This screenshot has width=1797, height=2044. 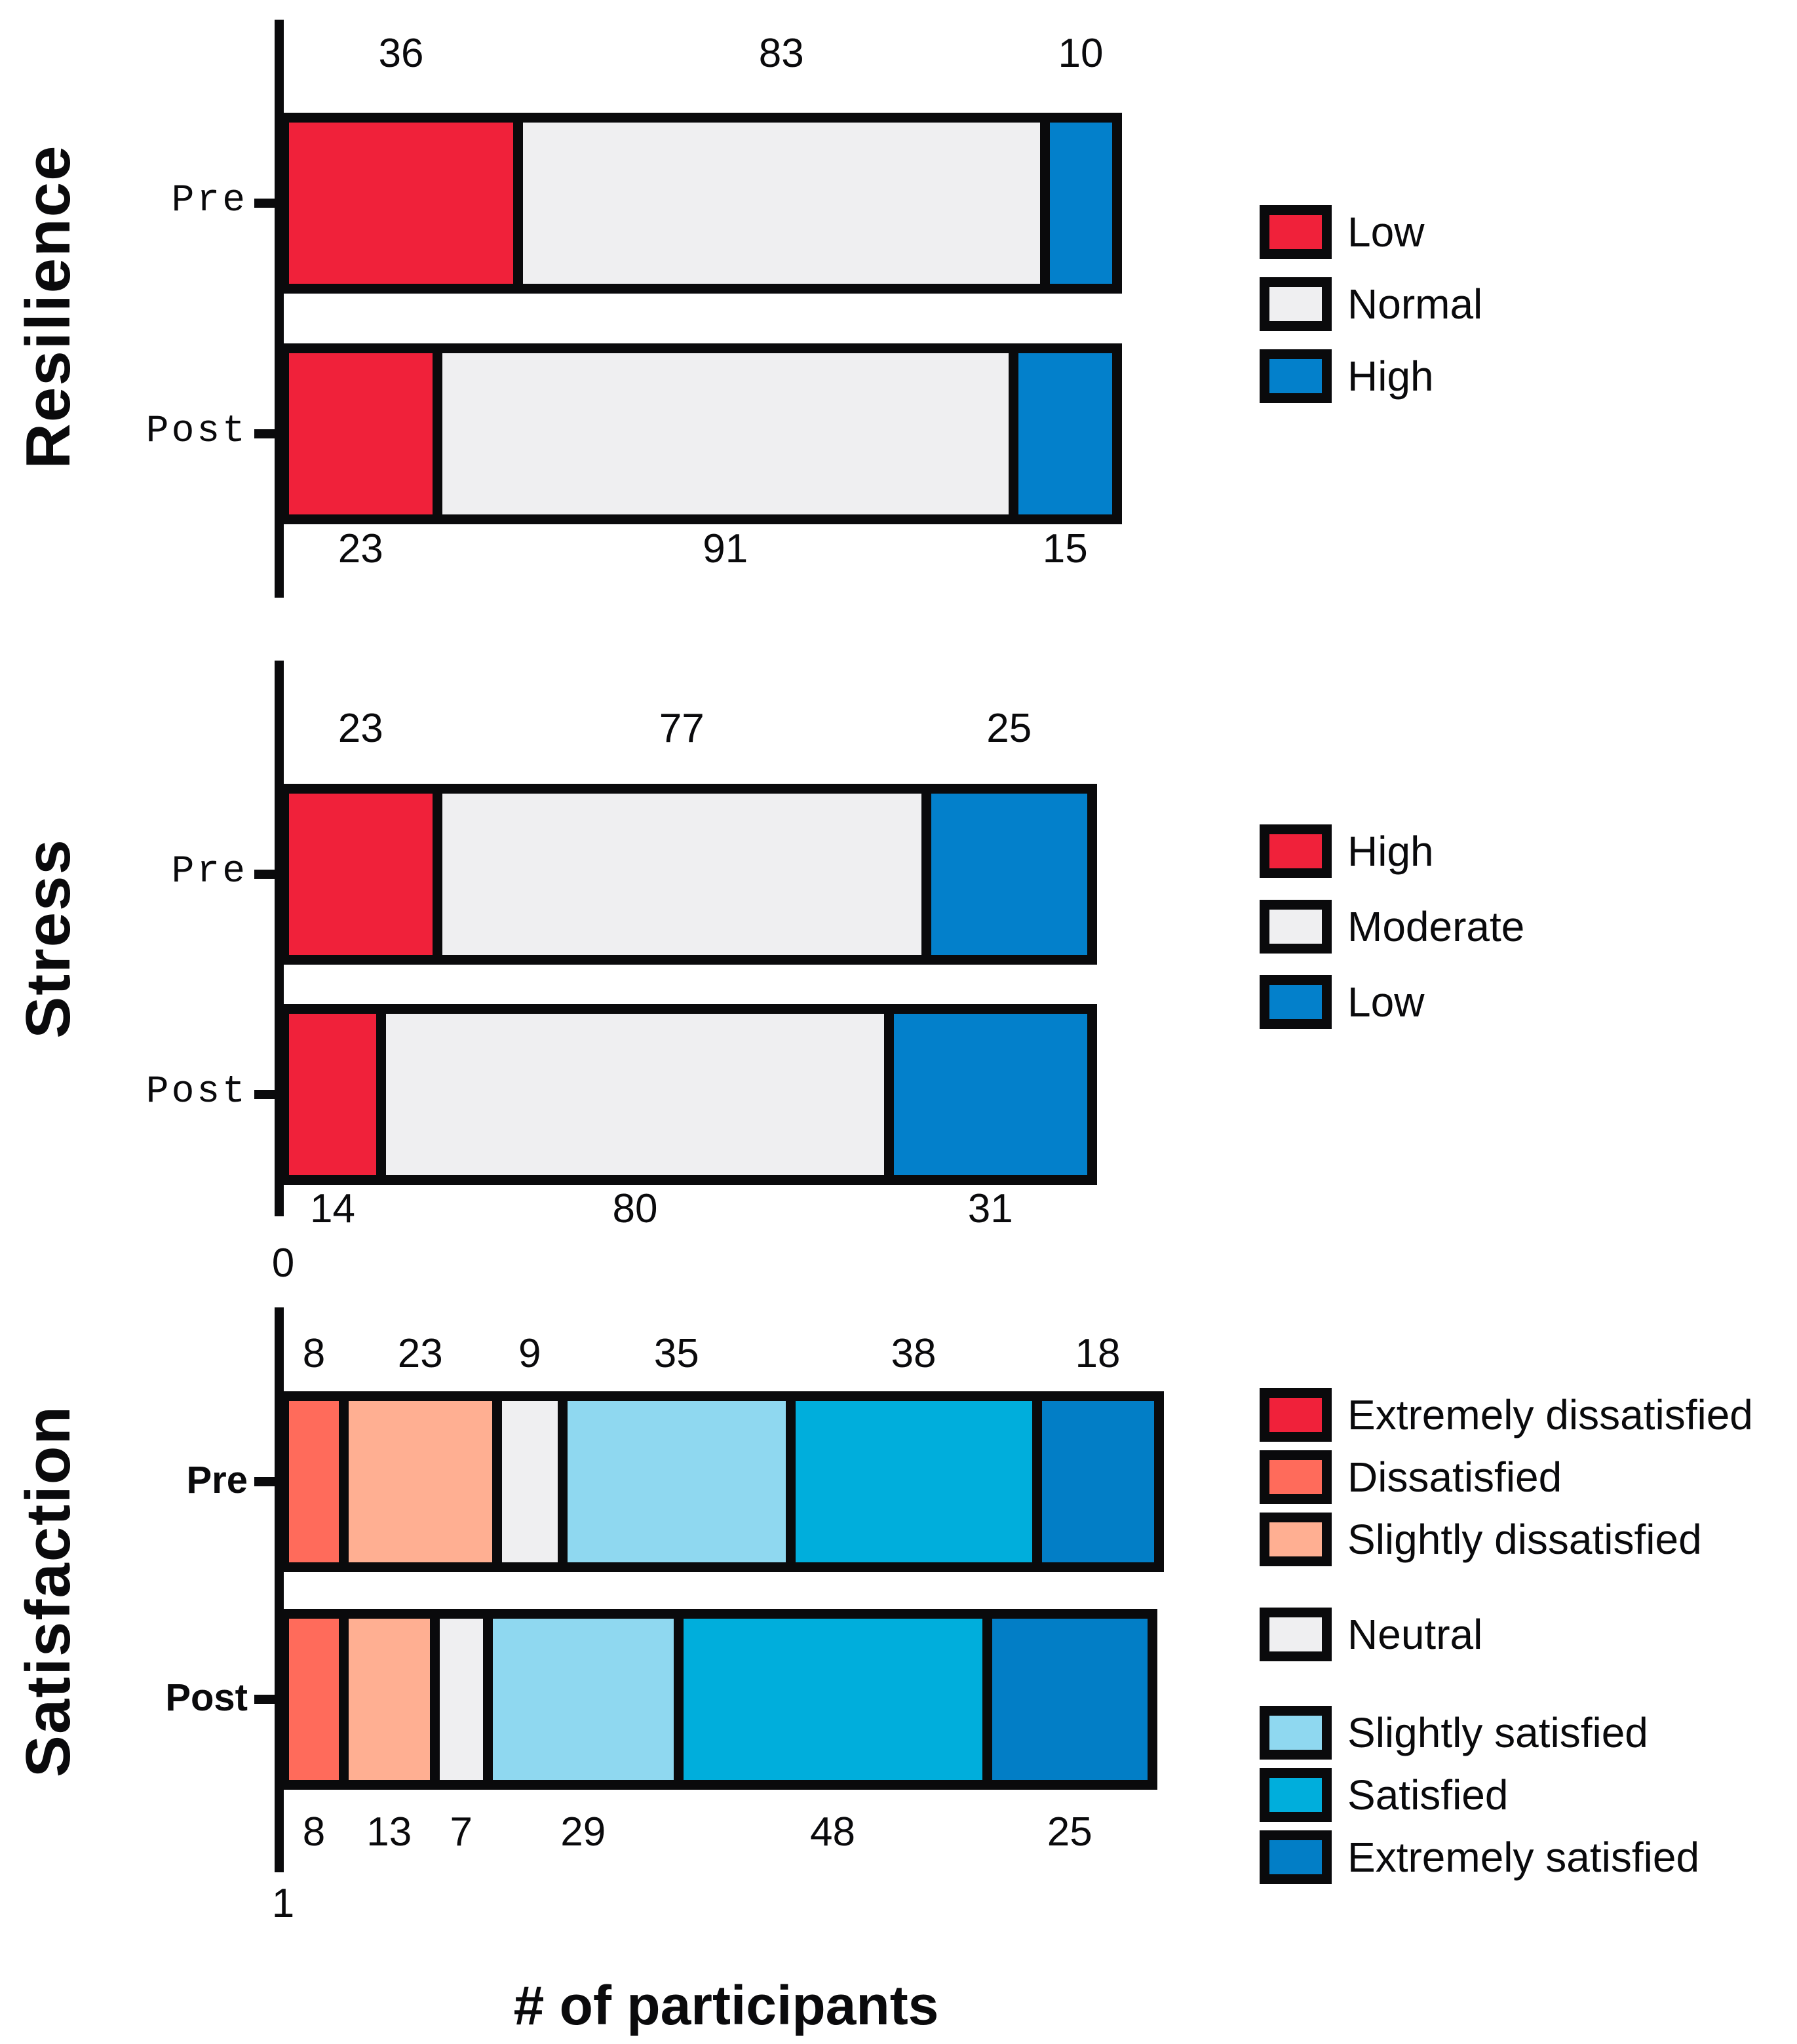 I want to click on segment-value-label: 35, so click(x=676, y=1353).